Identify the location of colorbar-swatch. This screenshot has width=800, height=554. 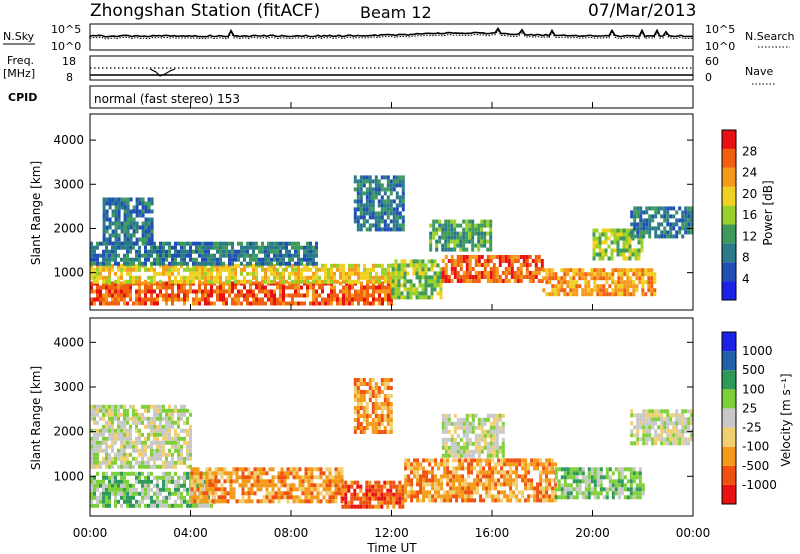
(729, 290).